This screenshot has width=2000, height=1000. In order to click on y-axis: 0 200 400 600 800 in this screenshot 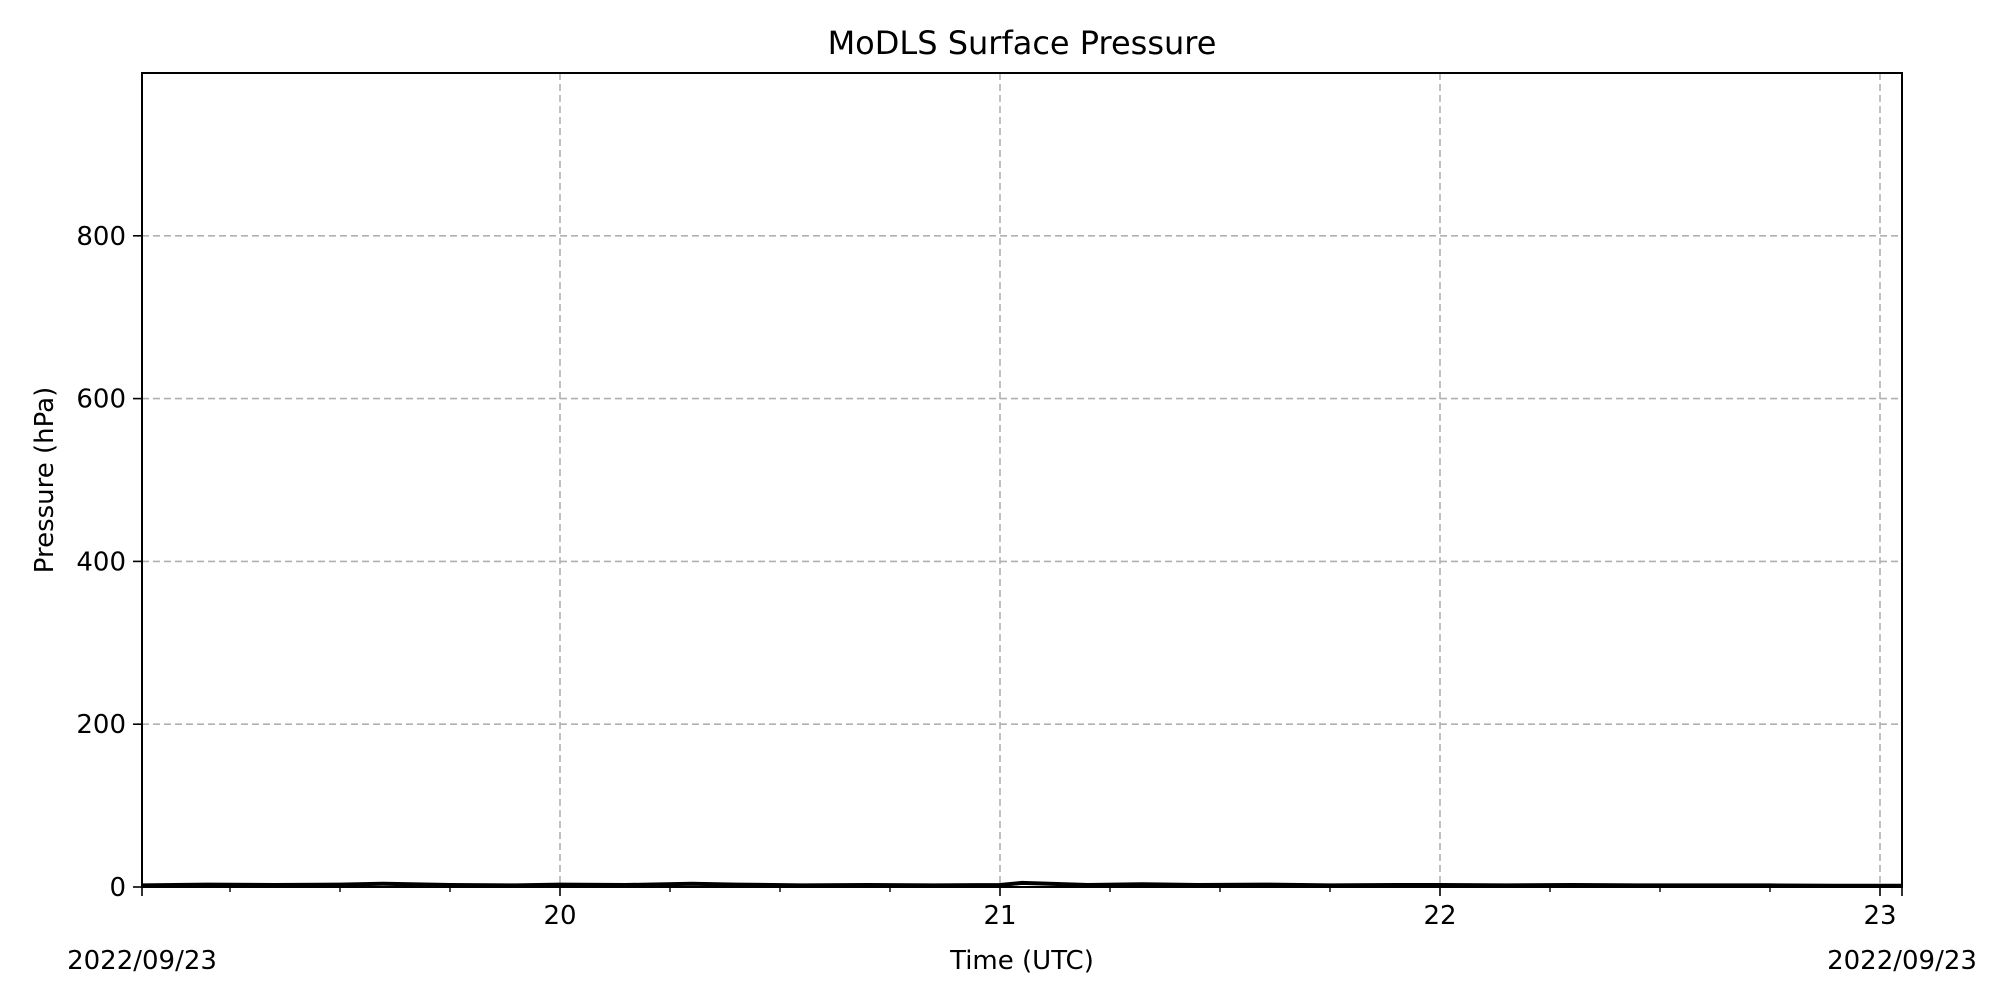, I will do `click(109, 562)`.